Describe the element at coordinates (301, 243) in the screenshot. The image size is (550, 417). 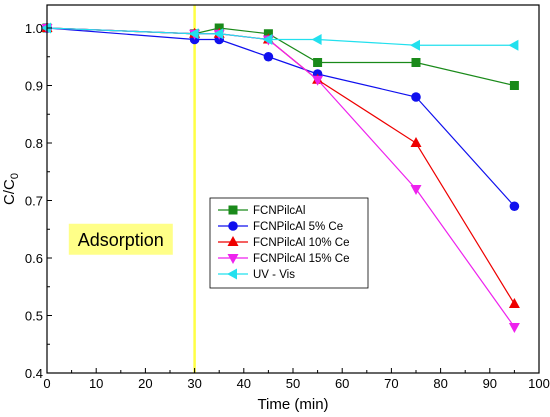
I see `legend-label: FCNPilcAl 10% Ce` at that location.